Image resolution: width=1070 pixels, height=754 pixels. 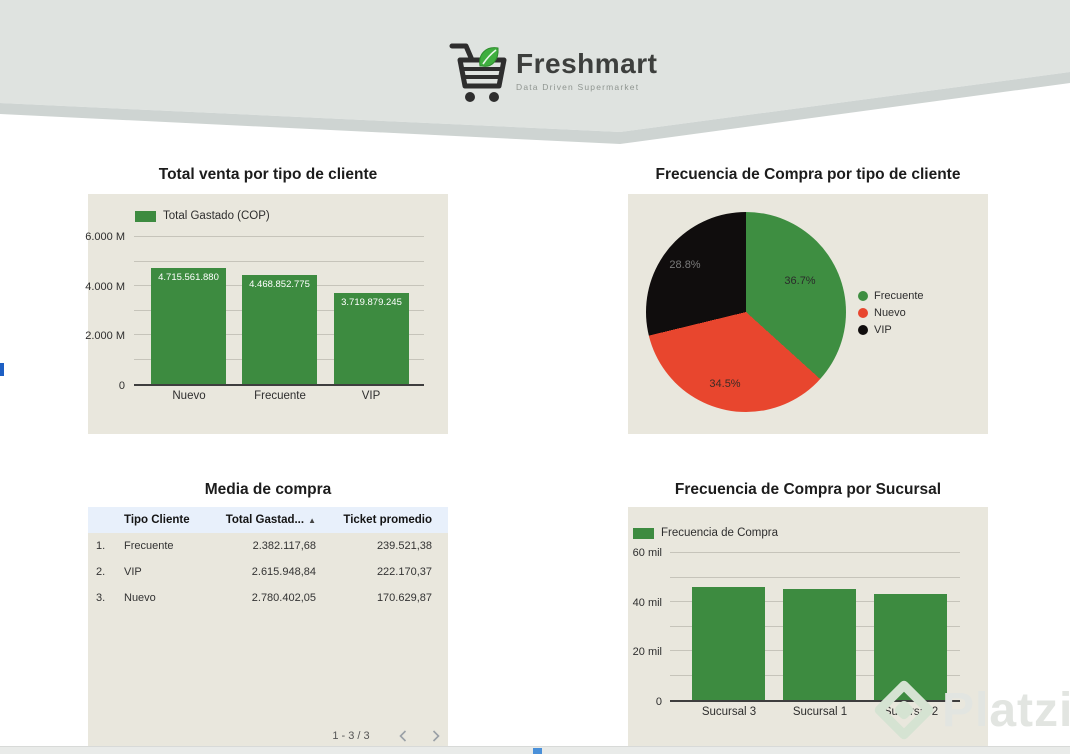 I want to click on legend-item-vip: VIP, so click(x=891, y=330).